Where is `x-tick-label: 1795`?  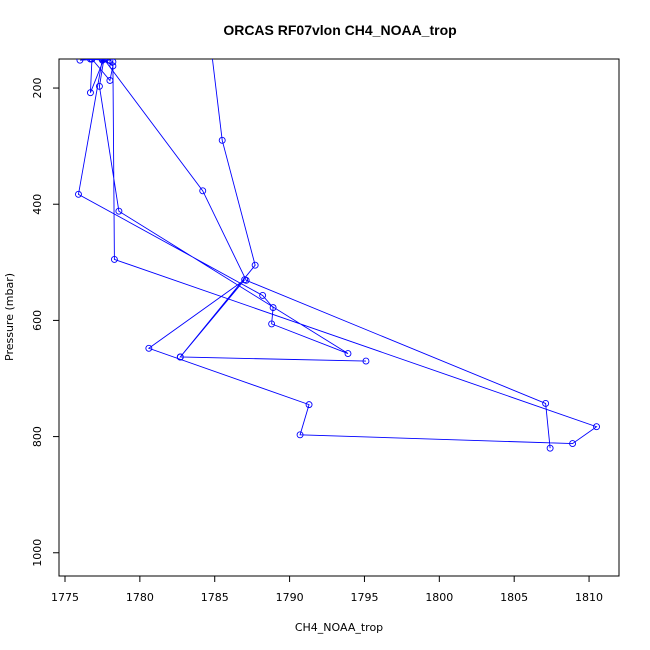
x-tick-label: 1795 is located at coordinates (364, 597).